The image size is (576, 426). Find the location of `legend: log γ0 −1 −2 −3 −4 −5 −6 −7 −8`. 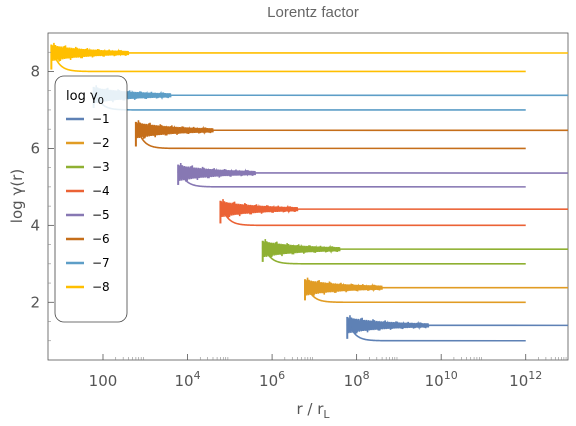

legend: log γ0 −1 −2 −3 −4 −5 −6 −7 −8 is located at coordinates (91, 199).